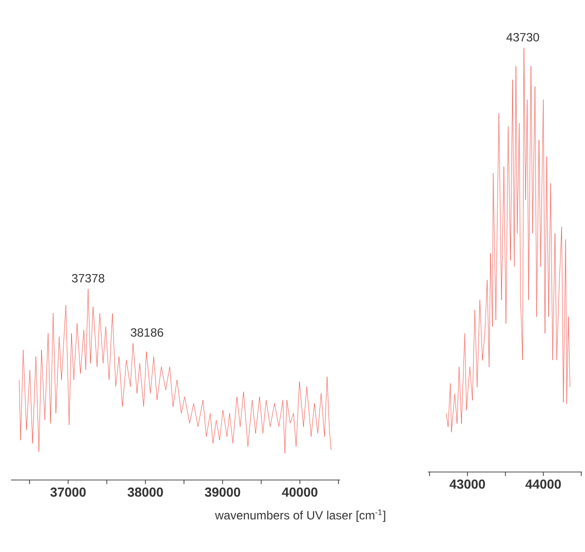 The image size is (585, 552). I want to click on annotation: 38186, so click(147, 332).